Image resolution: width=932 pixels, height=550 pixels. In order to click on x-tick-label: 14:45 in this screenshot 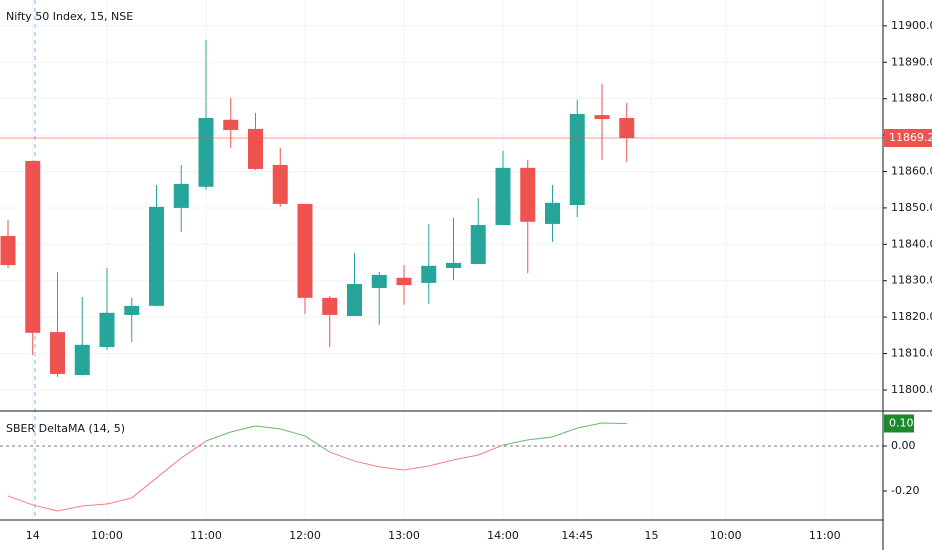, I will do `click(577, 535)`.